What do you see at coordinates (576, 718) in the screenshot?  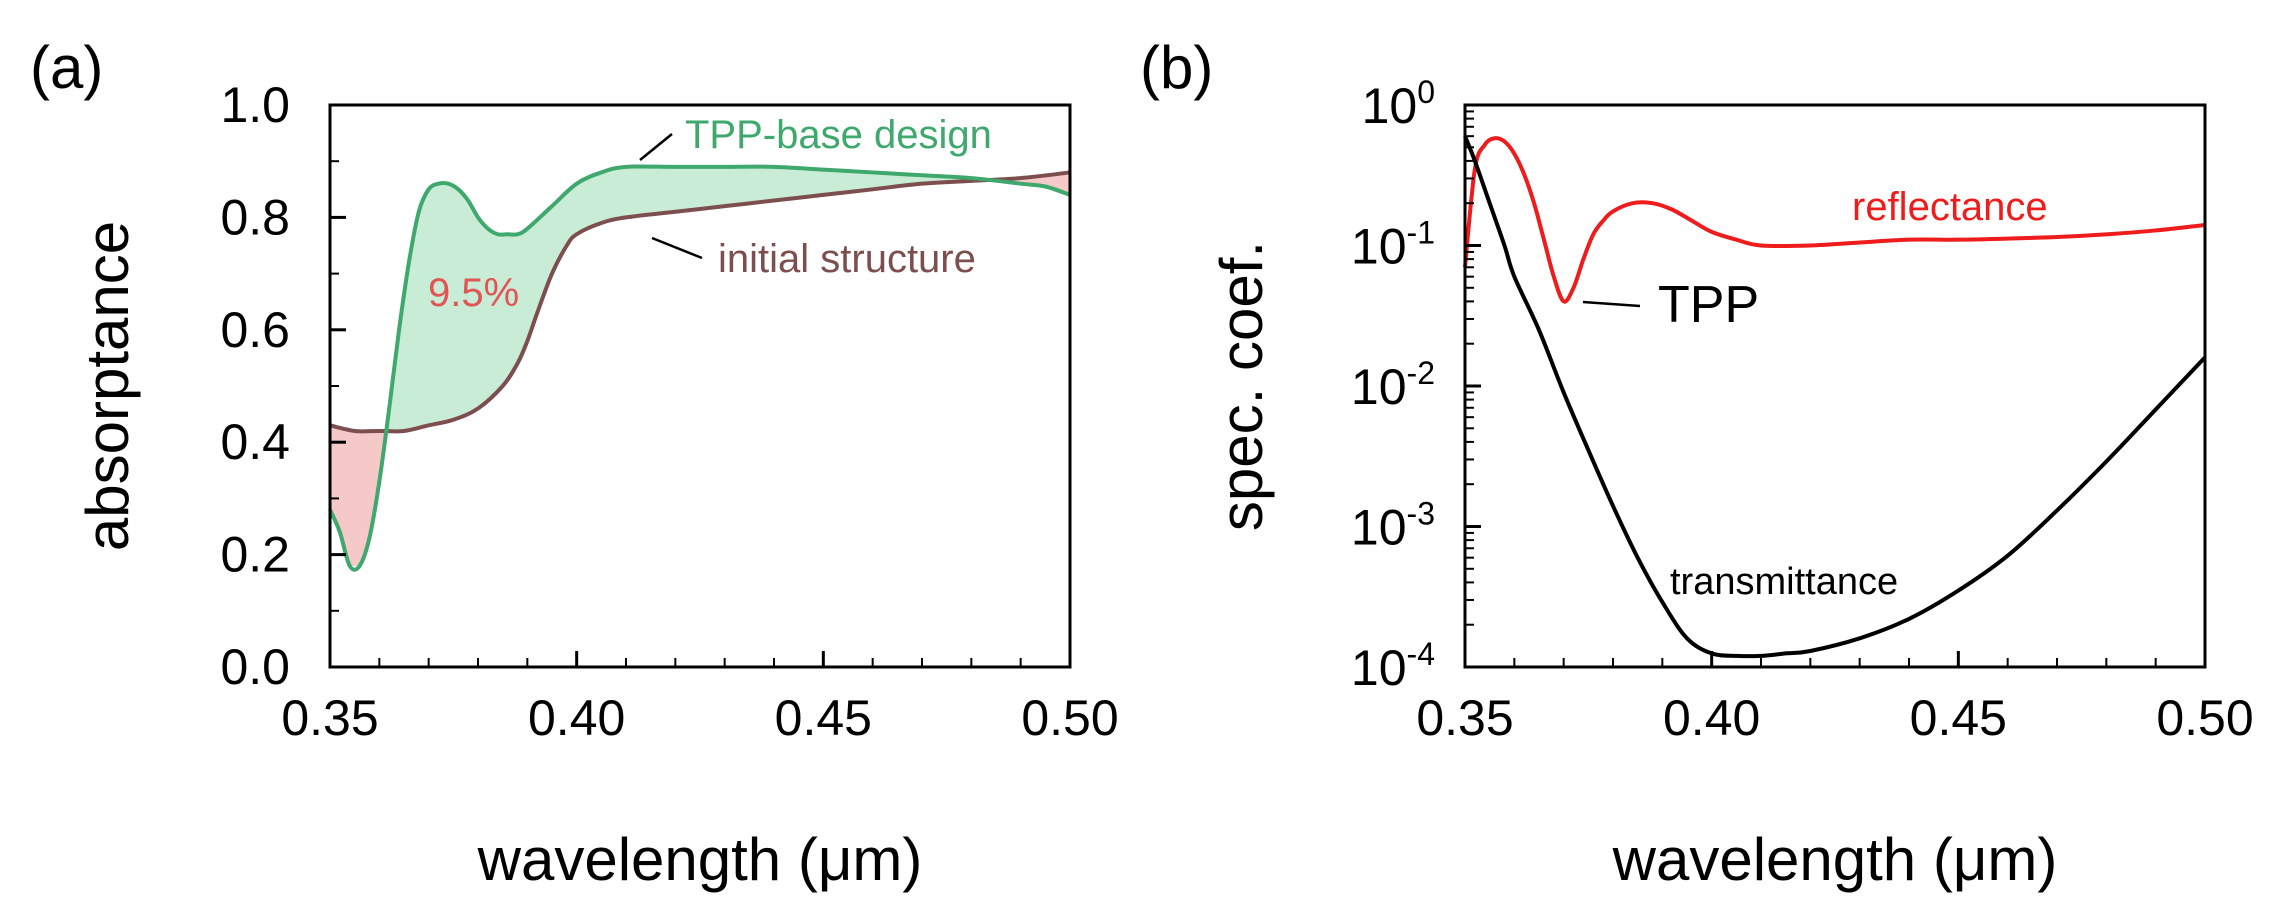 I see `panel-a-x-tick-label: 0.40` at bounding box center [576, 718].